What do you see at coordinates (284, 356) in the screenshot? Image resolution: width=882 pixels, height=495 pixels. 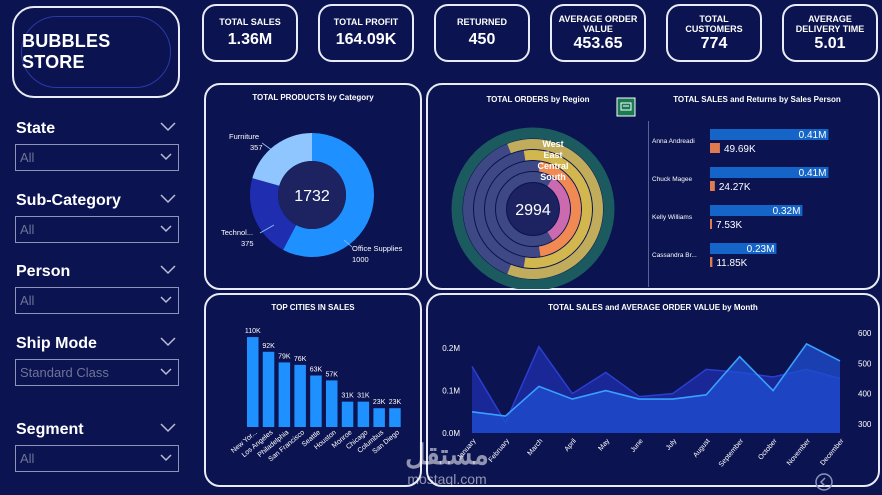 I see `city-value-label: 79K` at bounding box center [284, 356].